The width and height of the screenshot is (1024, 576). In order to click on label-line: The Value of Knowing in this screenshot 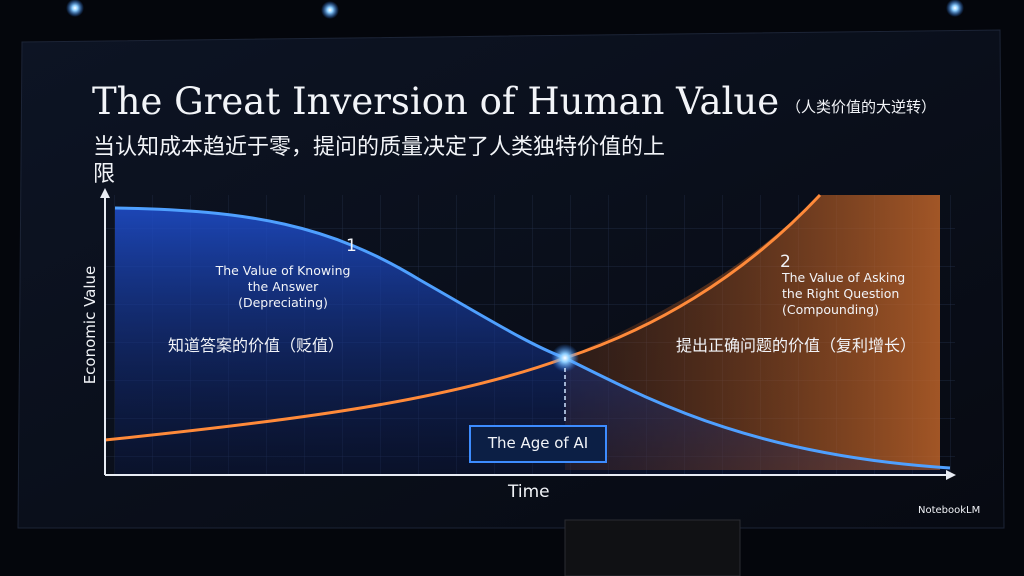, I will do `click(283, 270)`.